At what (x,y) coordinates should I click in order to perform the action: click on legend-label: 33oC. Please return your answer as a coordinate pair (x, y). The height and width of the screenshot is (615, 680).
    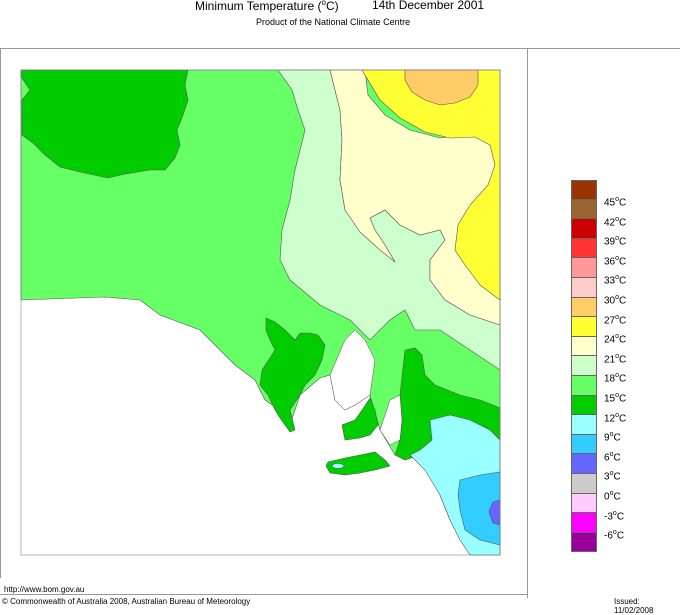
    Looking at the image, I should click on (615, 280).